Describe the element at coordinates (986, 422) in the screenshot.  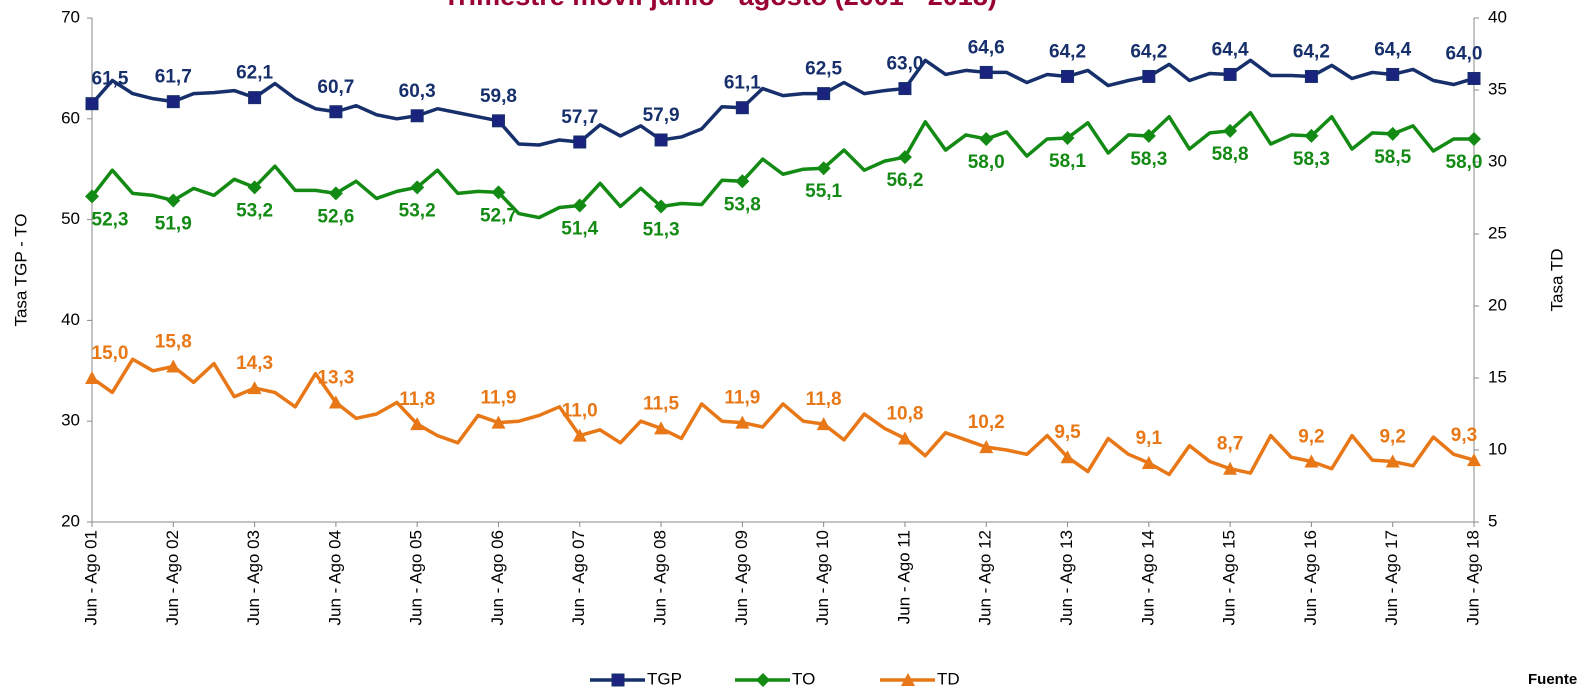
I see `value-label: 10,2` at that location.